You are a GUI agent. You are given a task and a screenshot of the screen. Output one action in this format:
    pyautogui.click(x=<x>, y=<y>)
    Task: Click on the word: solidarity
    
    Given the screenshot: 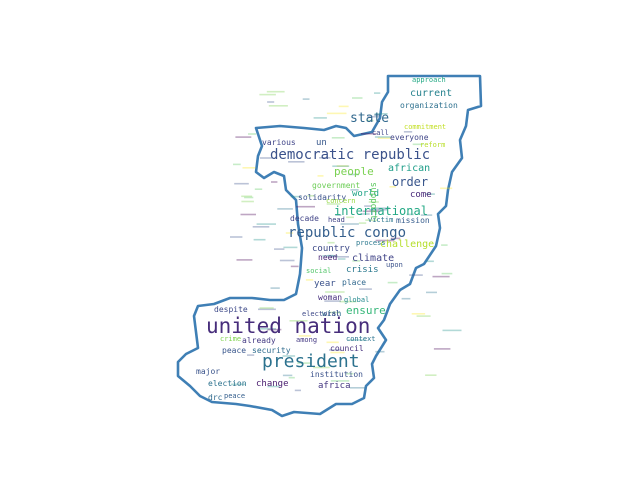 What is the action you would take?
    pyautogui.click(x=322, y=197)
    